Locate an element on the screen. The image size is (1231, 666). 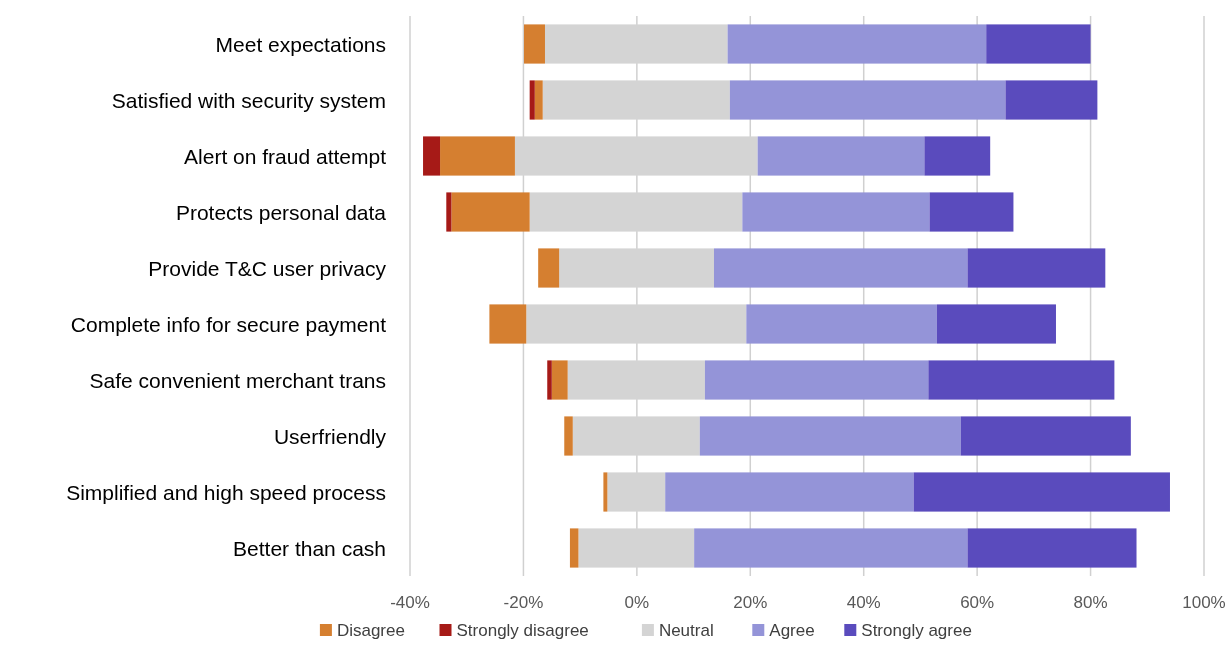
x-tick-label: 20% is located at coordinates (750, 602).